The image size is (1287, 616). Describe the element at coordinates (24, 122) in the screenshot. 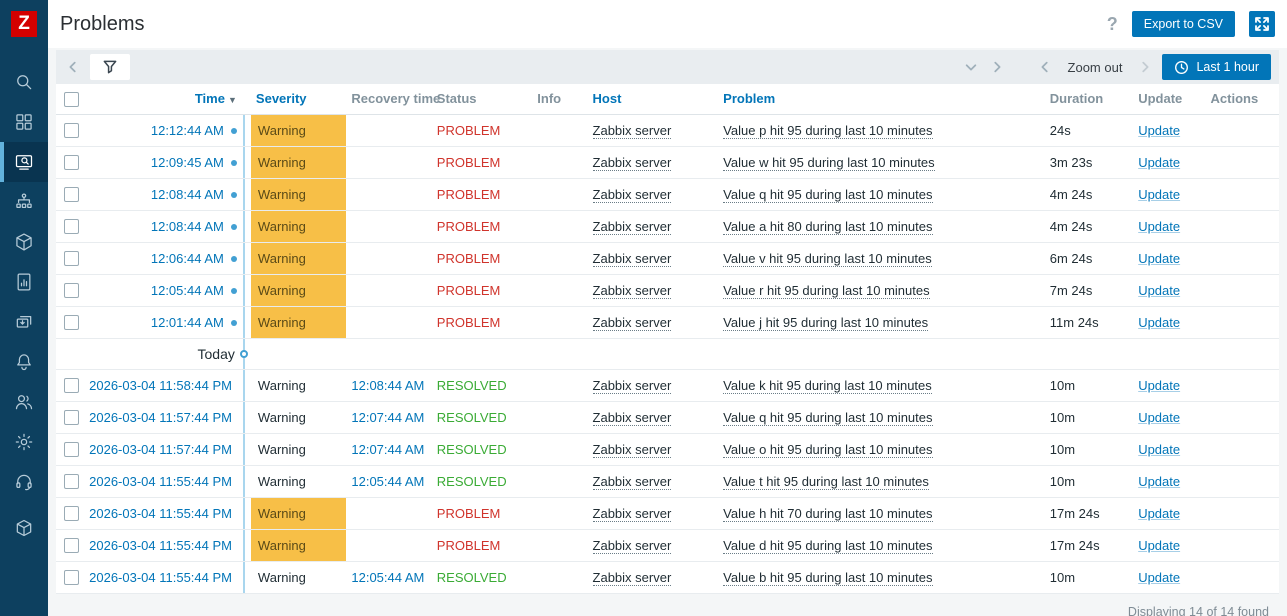

I see `sidebar-item-dashboards` at that location.